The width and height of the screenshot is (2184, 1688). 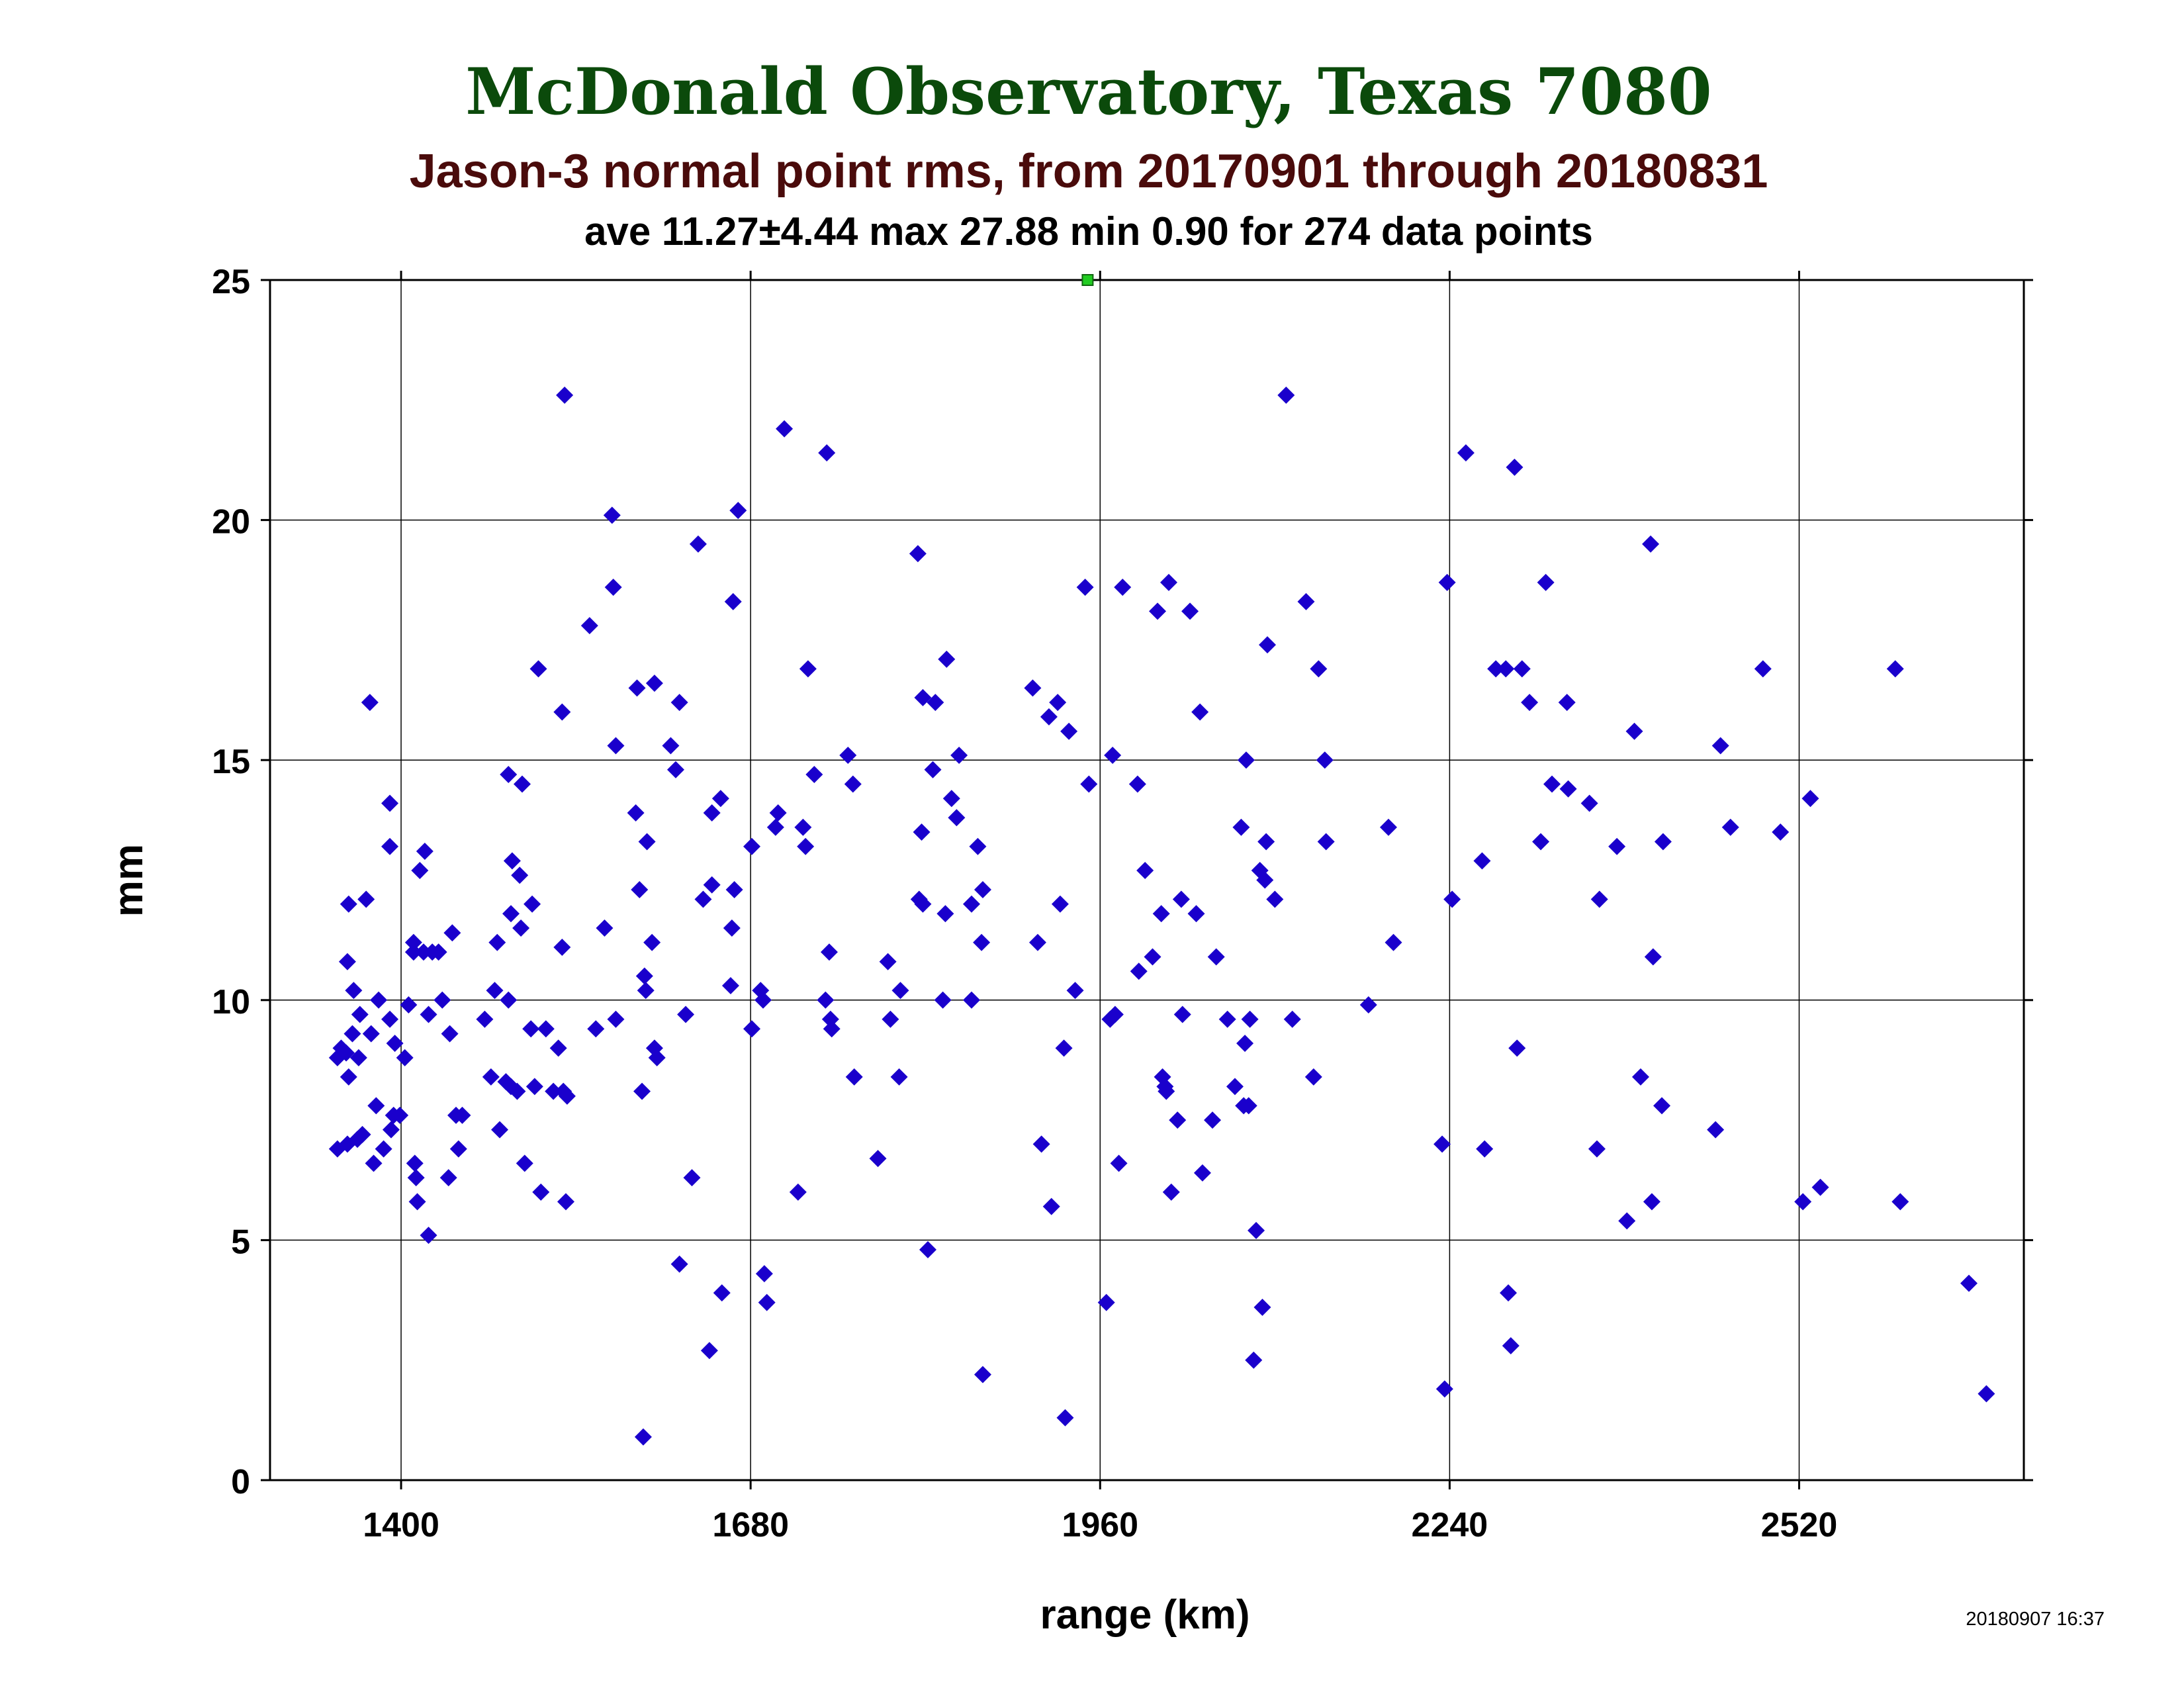 I want to click on timestamp: 20180907 16:37, so click(x=2036, y=1619).